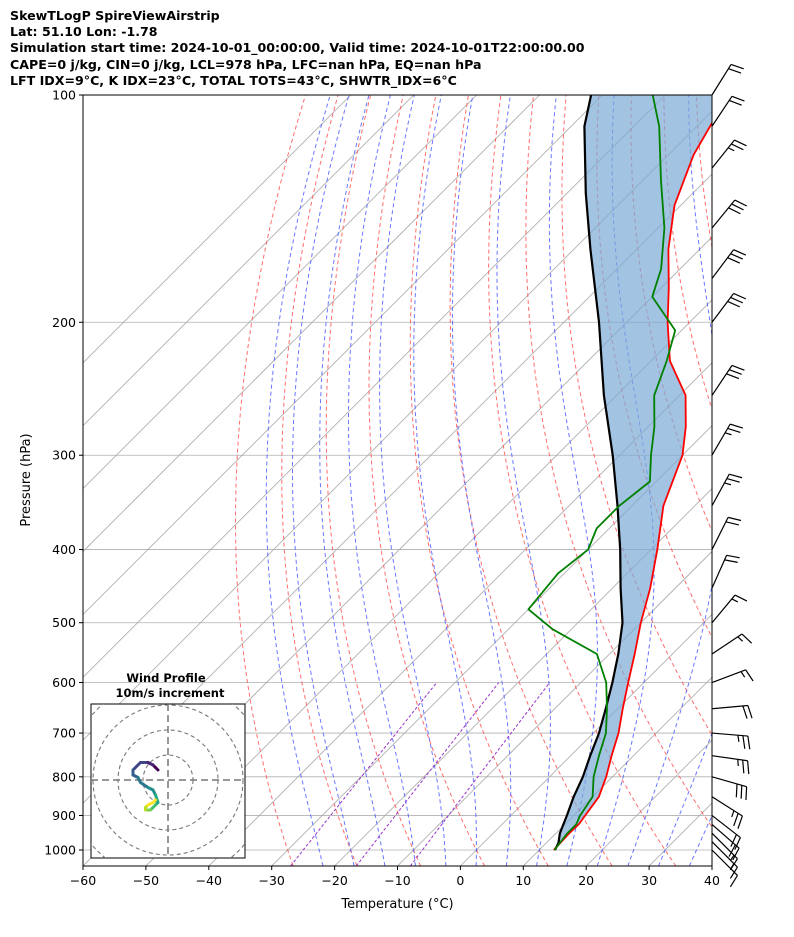  Describe the element at coordinates (64, 549) in the screenshot. I see `y-tick-label: 400` at that location.